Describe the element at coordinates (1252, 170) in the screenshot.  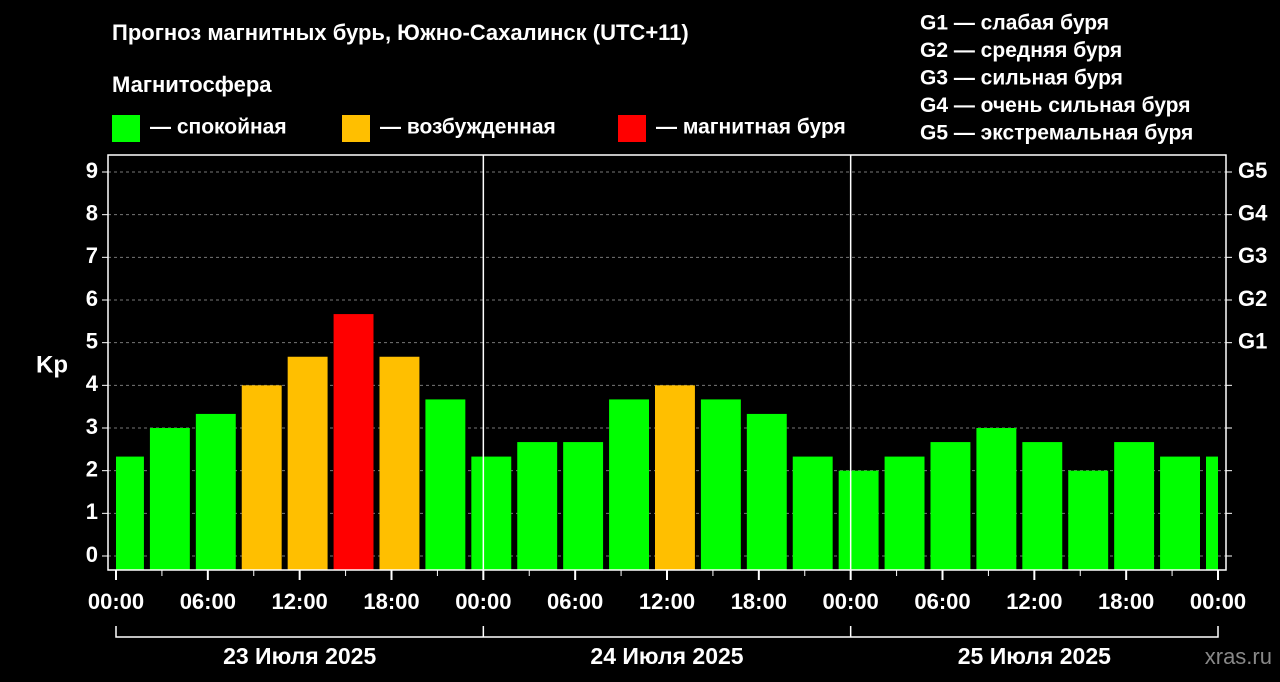
I see `y2-tick-label: G5` at that location.